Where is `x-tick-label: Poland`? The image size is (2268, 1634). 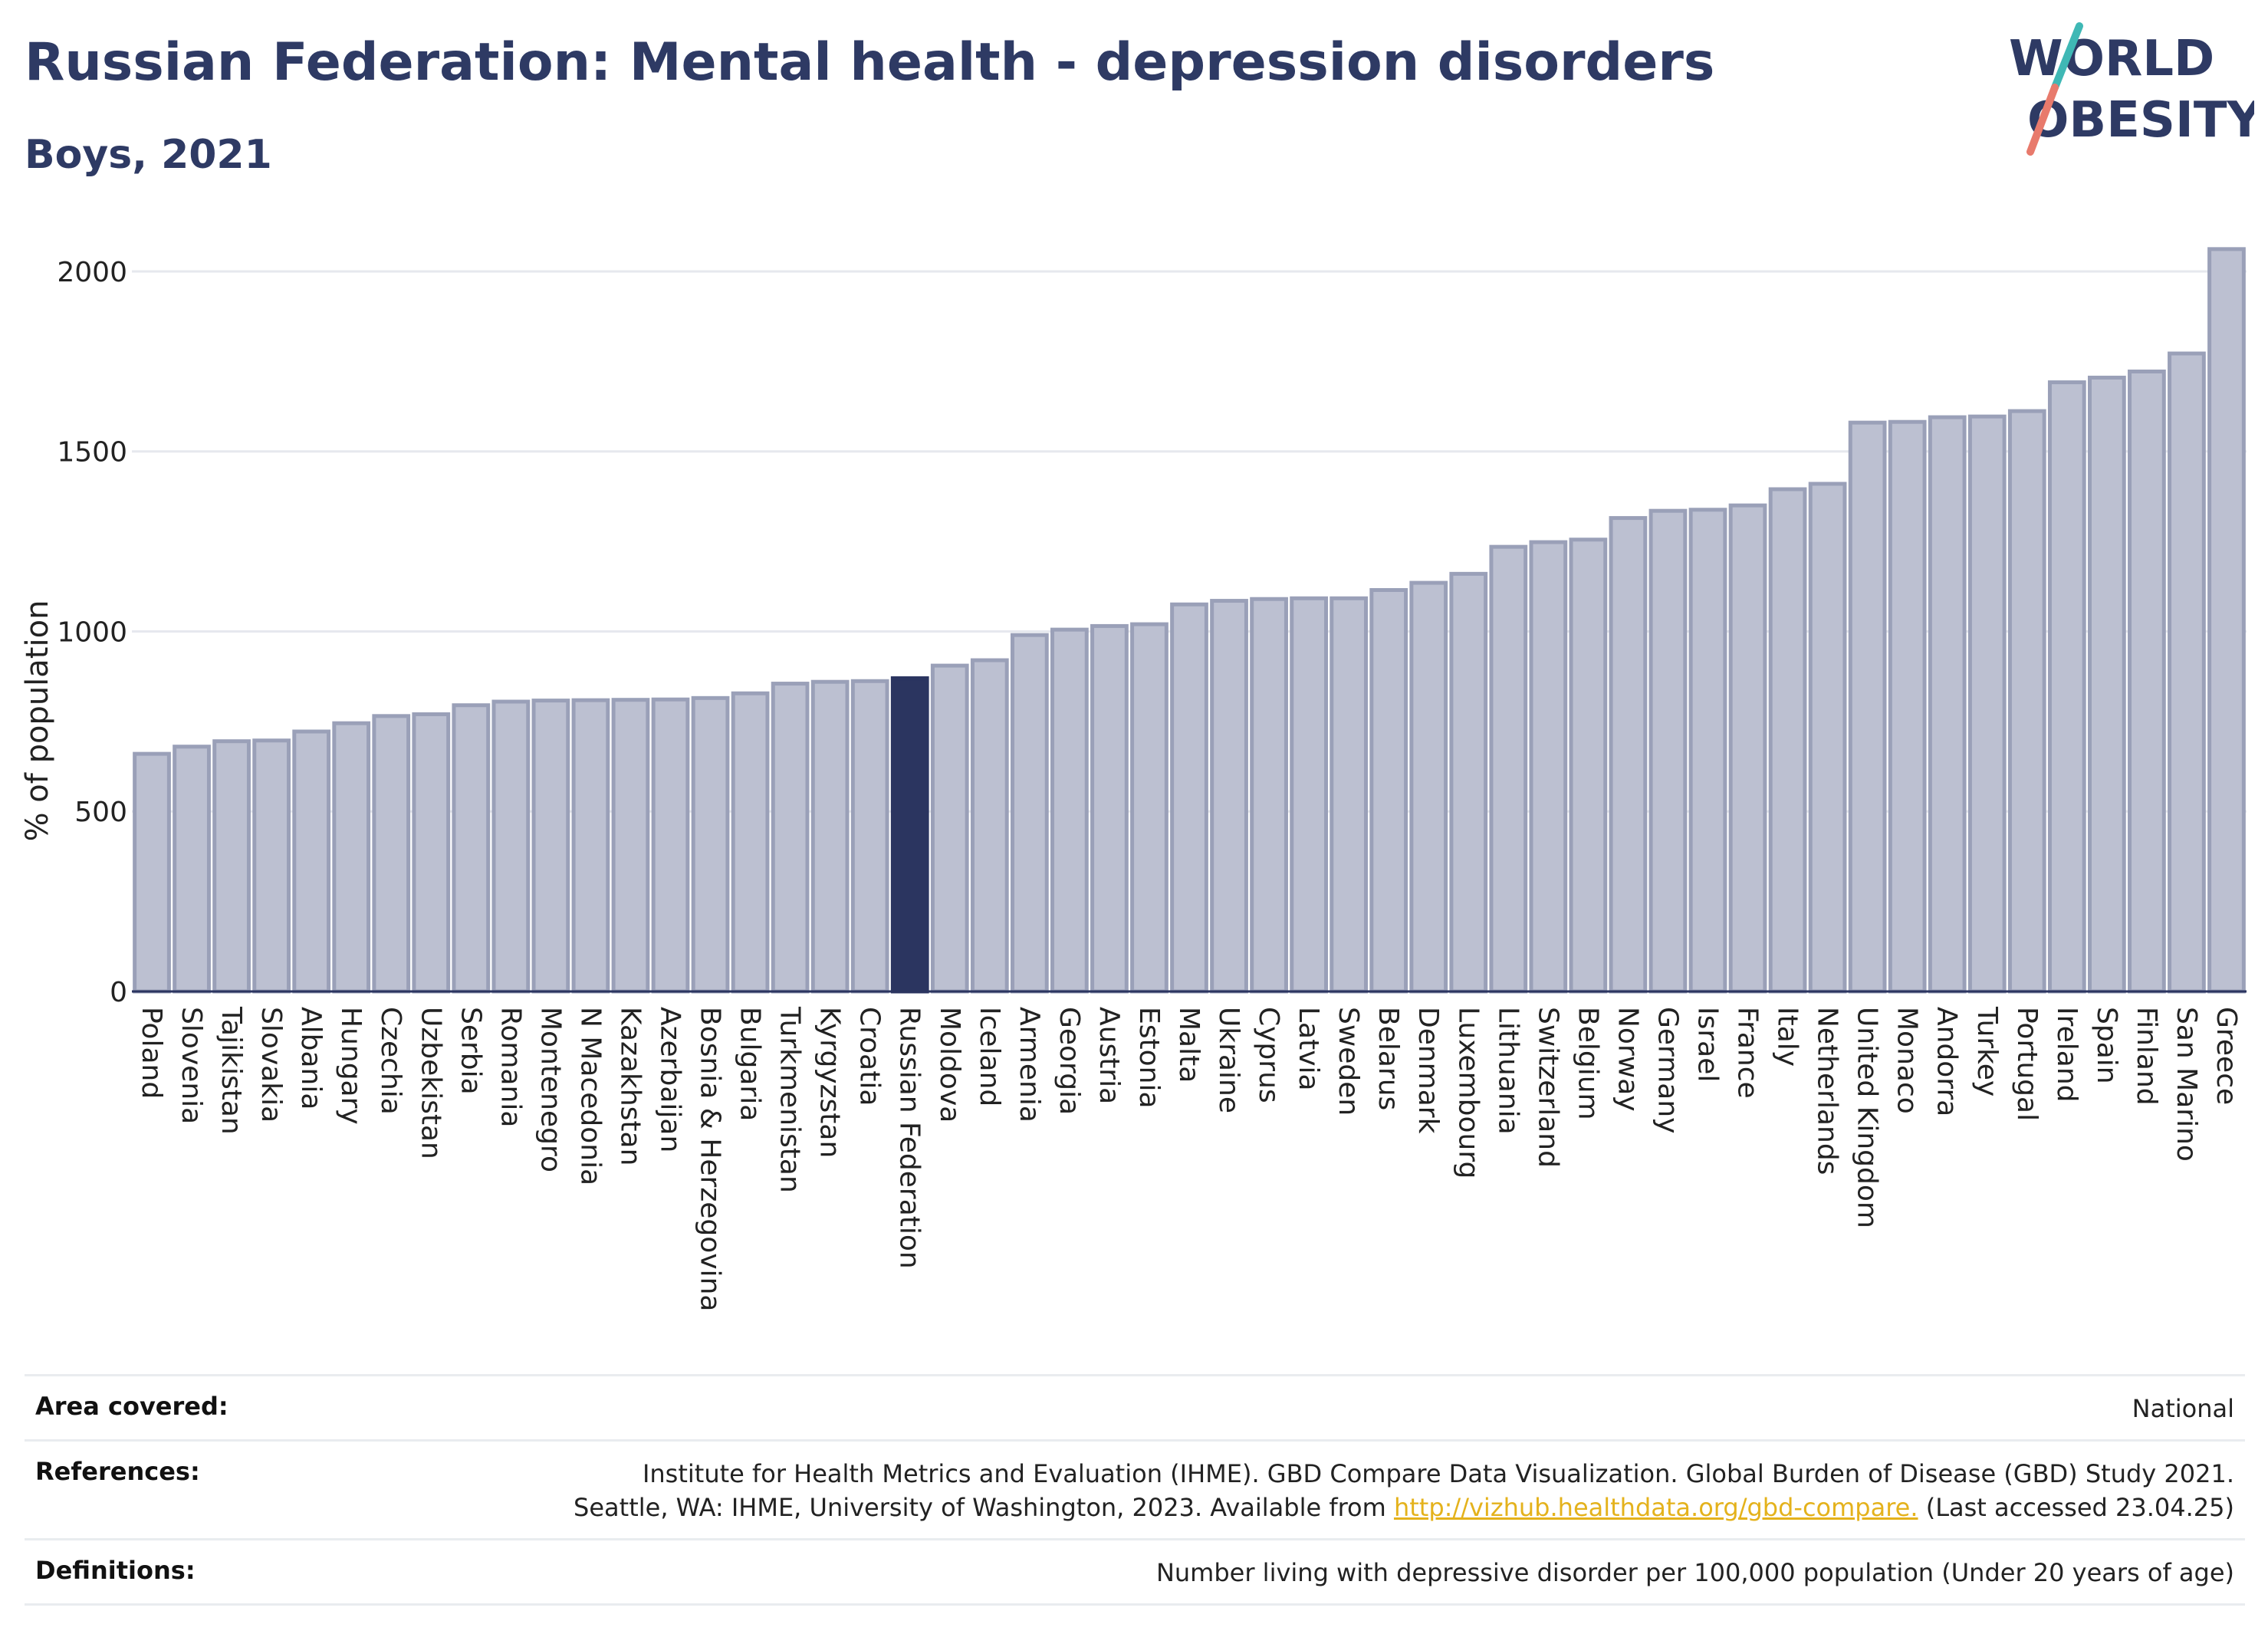 x-tick-label: Poland is located at coordinates (151, 1053).